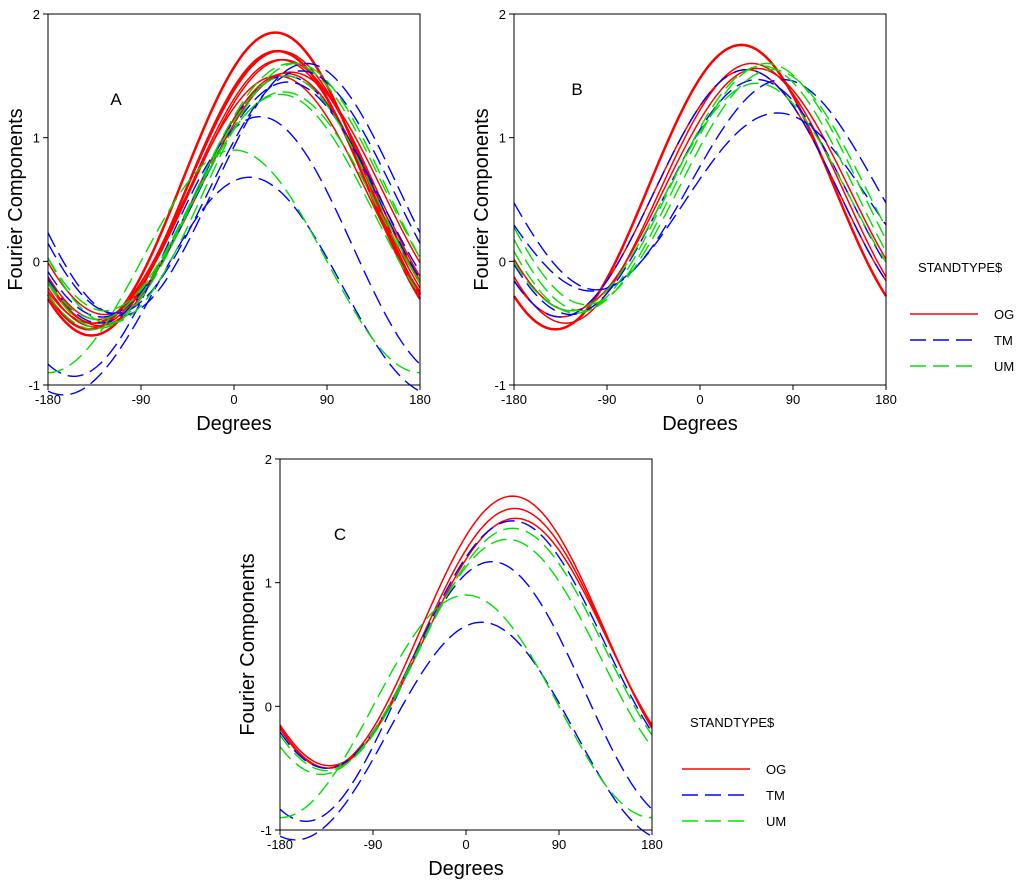  What do you see at coordinates (576, 89) in the screenshot?
I see `panel-label: B` at bounding box center [576, 89].